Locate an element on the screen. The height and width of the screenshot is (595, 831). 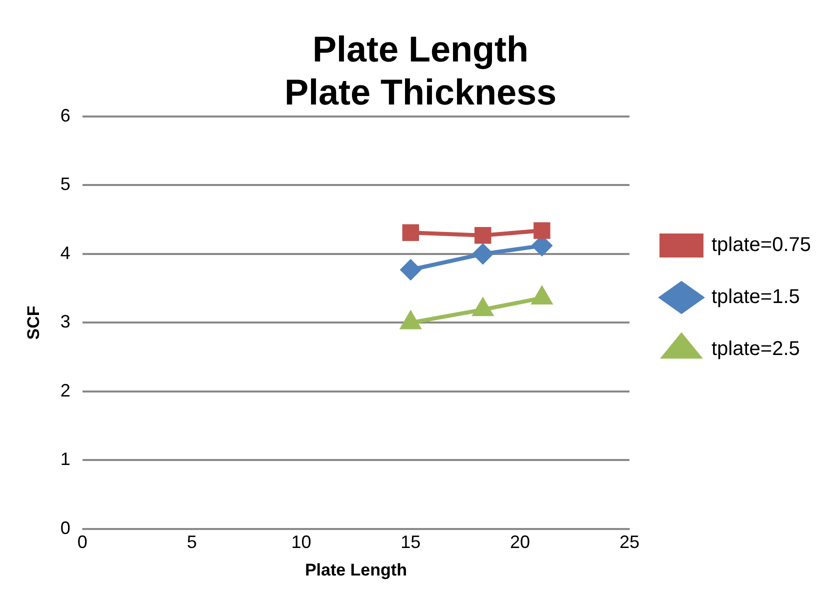
x-tick-label: 15 is located at coordinates (410, 542).